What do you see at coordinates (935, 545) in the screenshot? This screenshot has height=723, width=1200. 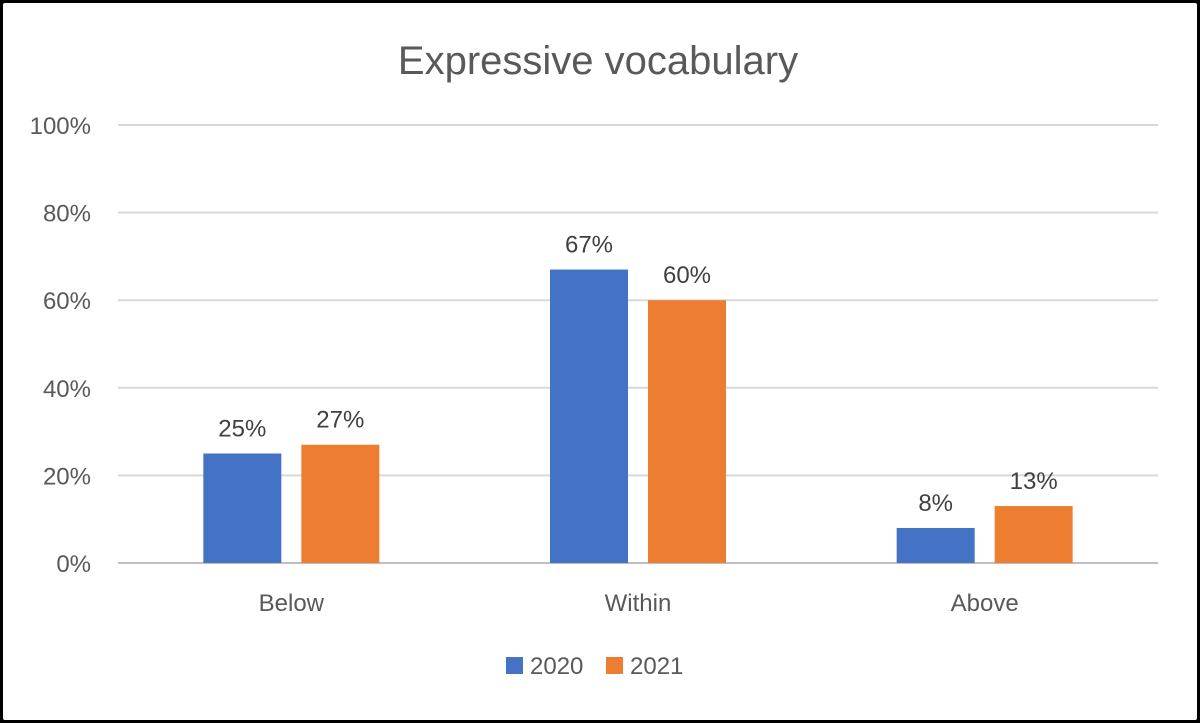 I see `bar-2020-above` at bounding box center [935, 545].